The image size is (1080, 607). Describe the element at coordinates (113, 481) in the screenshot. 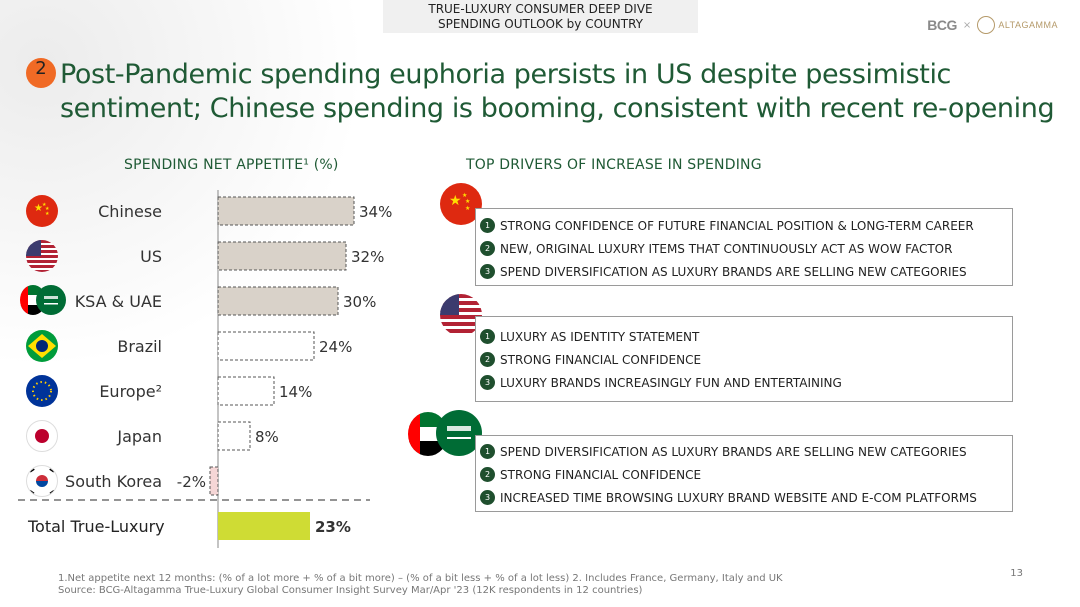

I see `category-label-south-korea: South Korea` at that location.